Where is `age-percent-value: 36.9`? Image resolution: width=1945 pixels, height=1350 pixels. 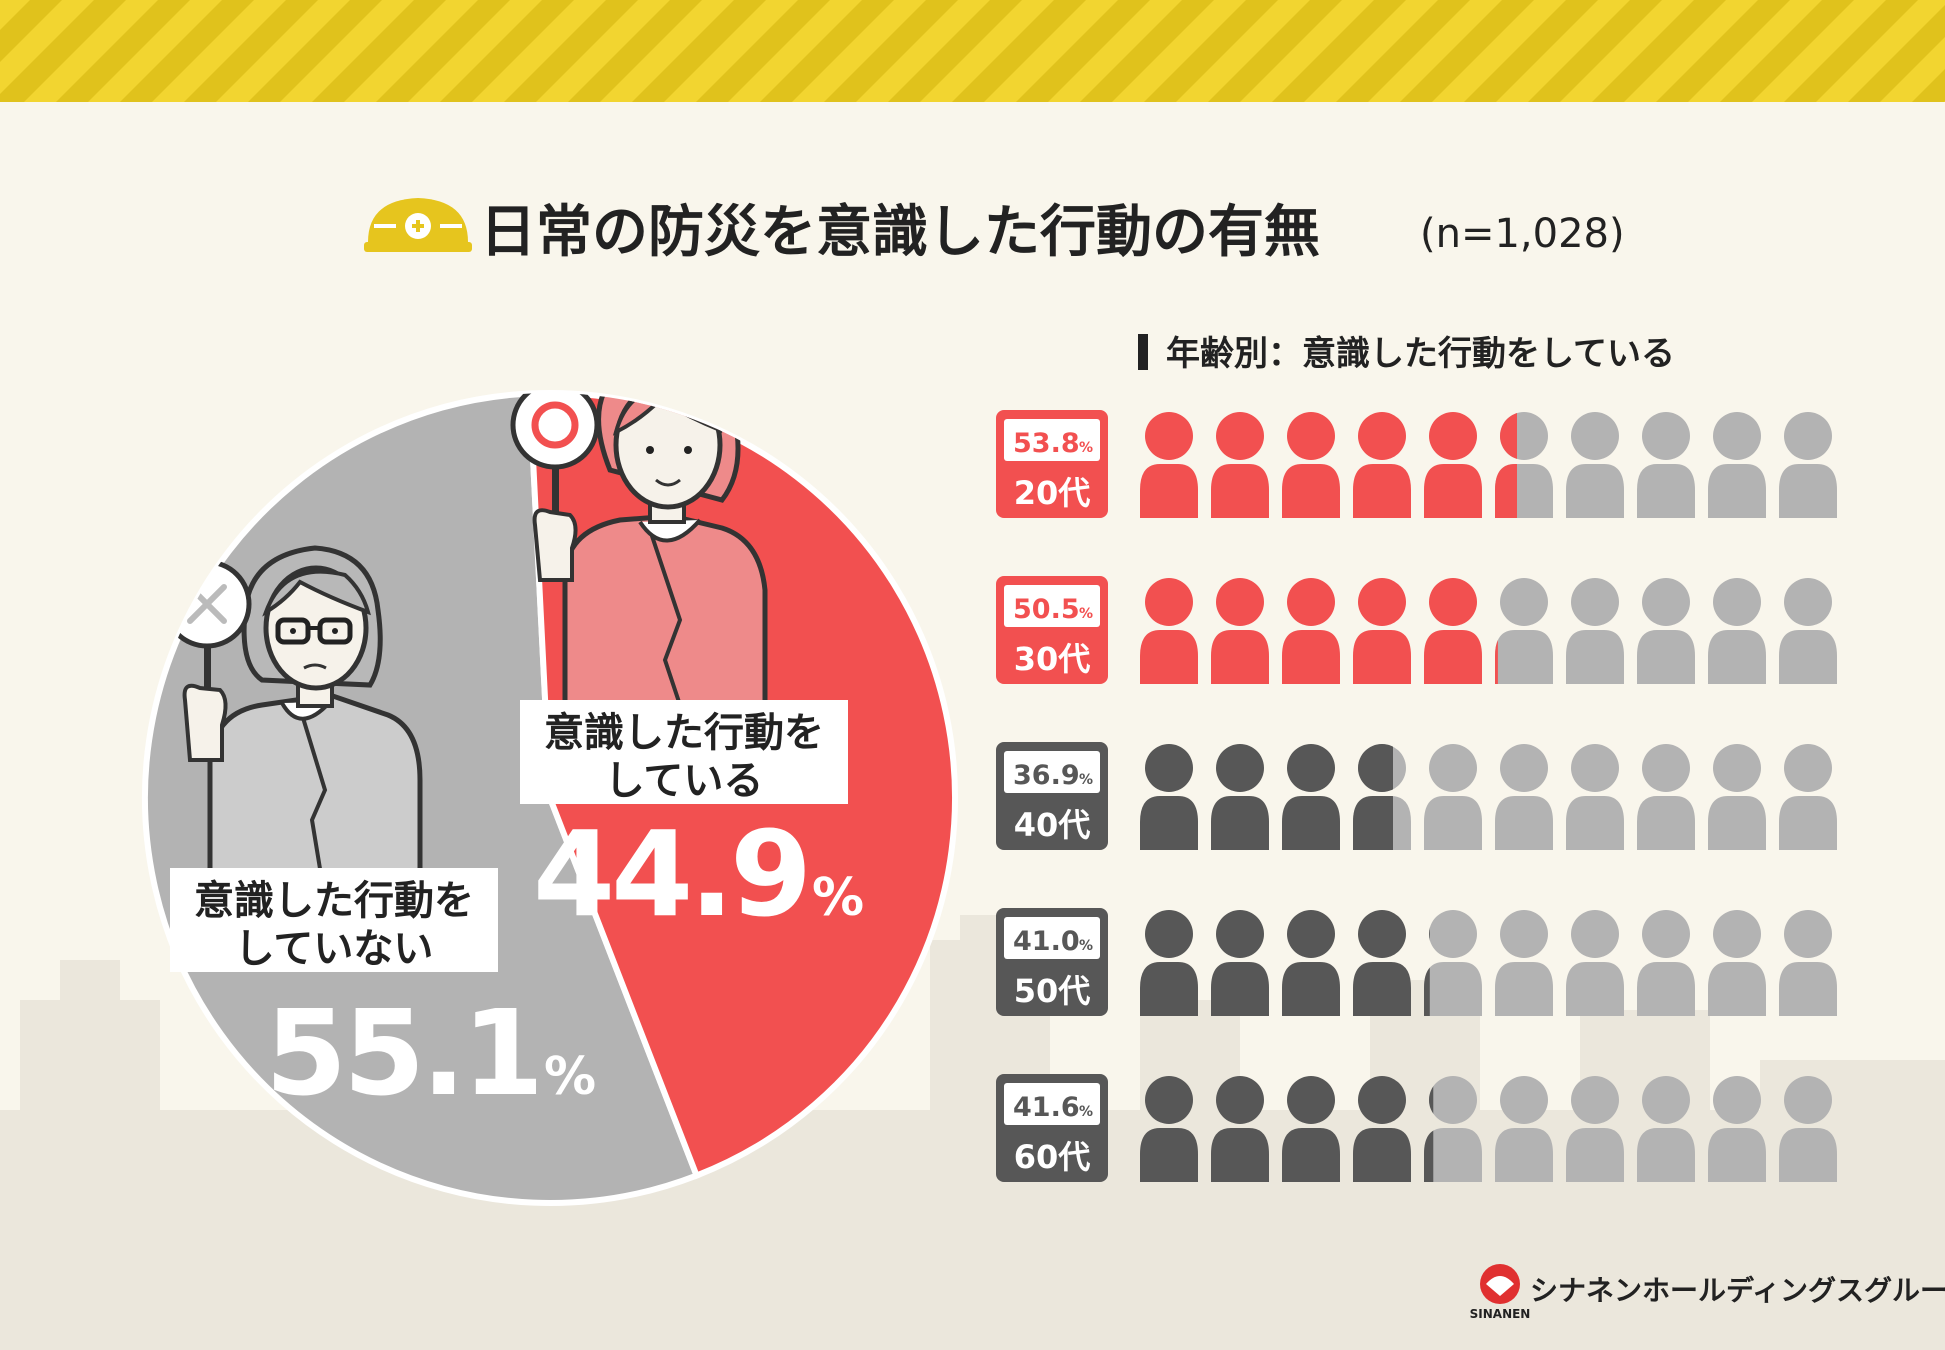
age-percent-value: 36.9 is located at coordinates (1046, 775).